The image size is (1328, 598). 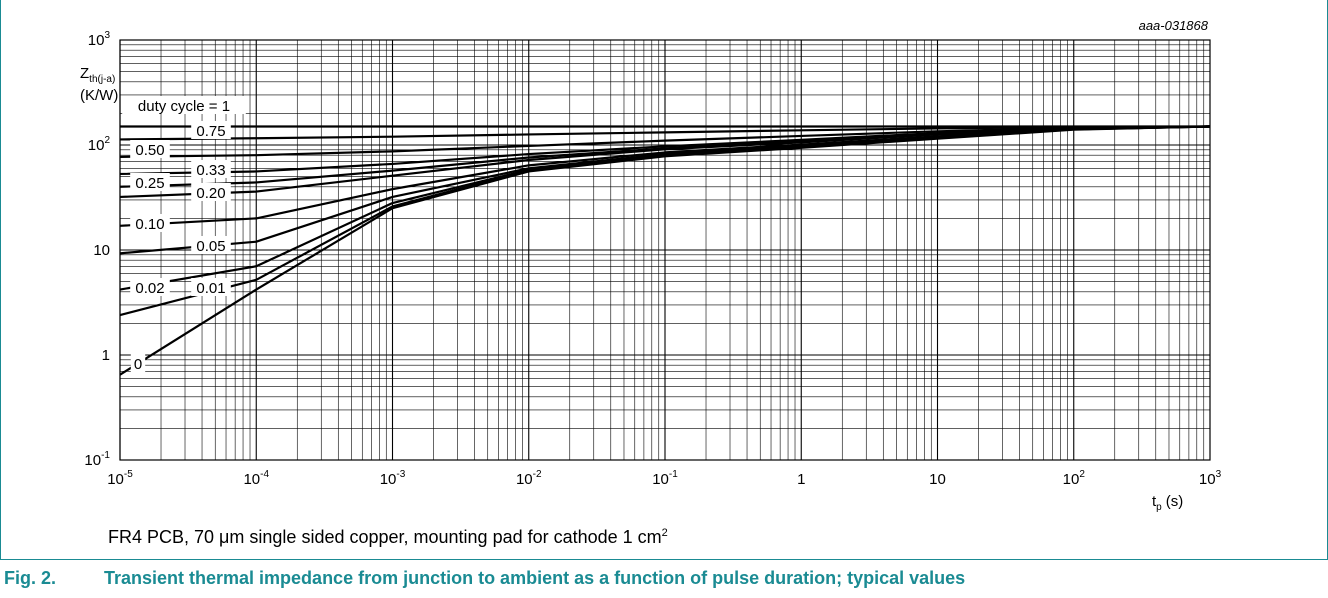 What do you see at coordinates (529, 478) in the screenshot?
I see `x-tick-label: 10⁻²` at bounding box center [529, 478].